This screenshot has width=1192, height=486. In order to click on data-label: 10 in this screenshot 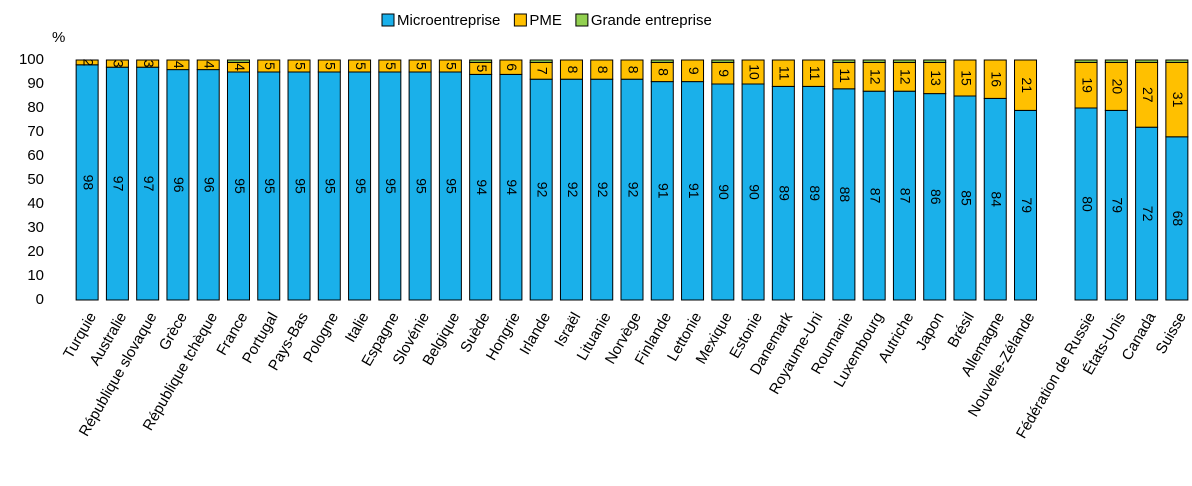, I will do `click(754, 72)`.